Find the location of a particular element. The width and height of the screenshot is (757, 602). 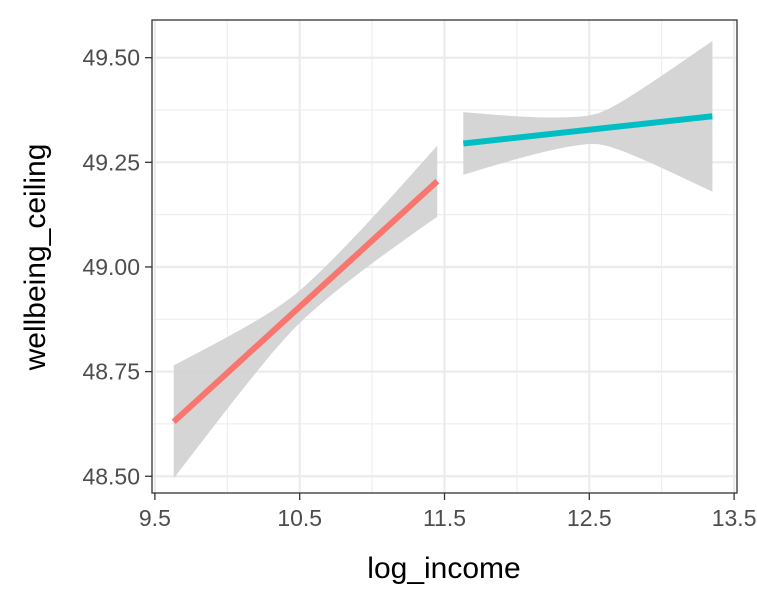

y-tick-label: 49.50 is located at coordinates (111, 58).